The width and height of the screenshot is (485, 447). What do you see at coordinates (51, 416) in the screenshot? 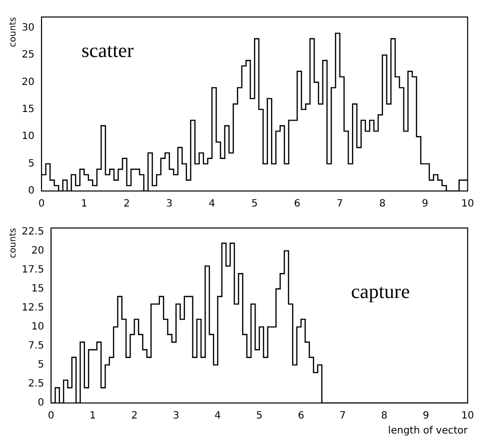
I see `x-tick-label: 0` at bounding box center [51, 416].